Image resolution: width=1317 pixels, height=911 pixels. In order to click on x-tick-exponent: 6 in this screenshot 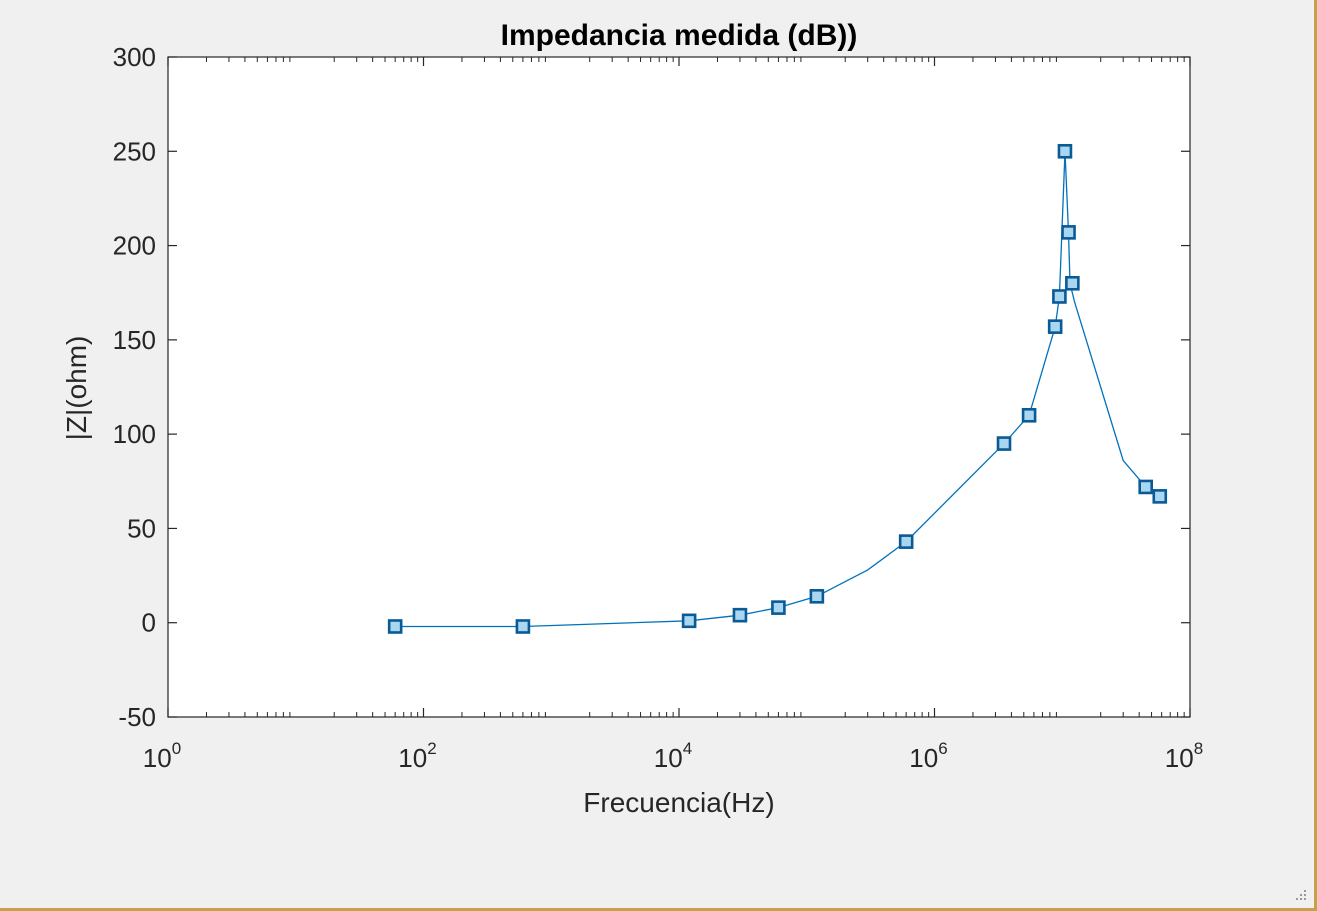, I will do `click(942, 748)`.